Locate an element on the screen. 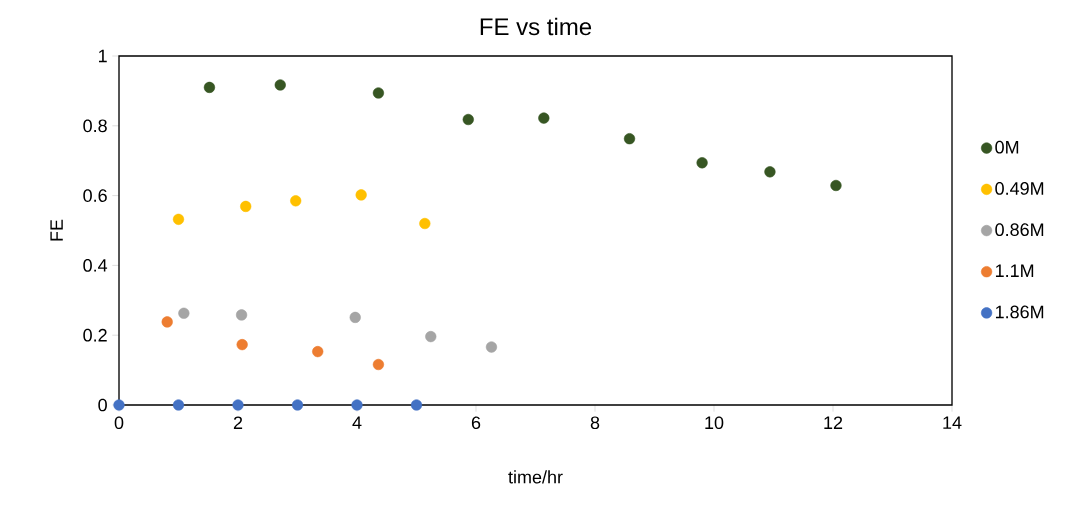 The image size is (1083, 508). x-tick-label: 12 is located at coordinates (833, 422).